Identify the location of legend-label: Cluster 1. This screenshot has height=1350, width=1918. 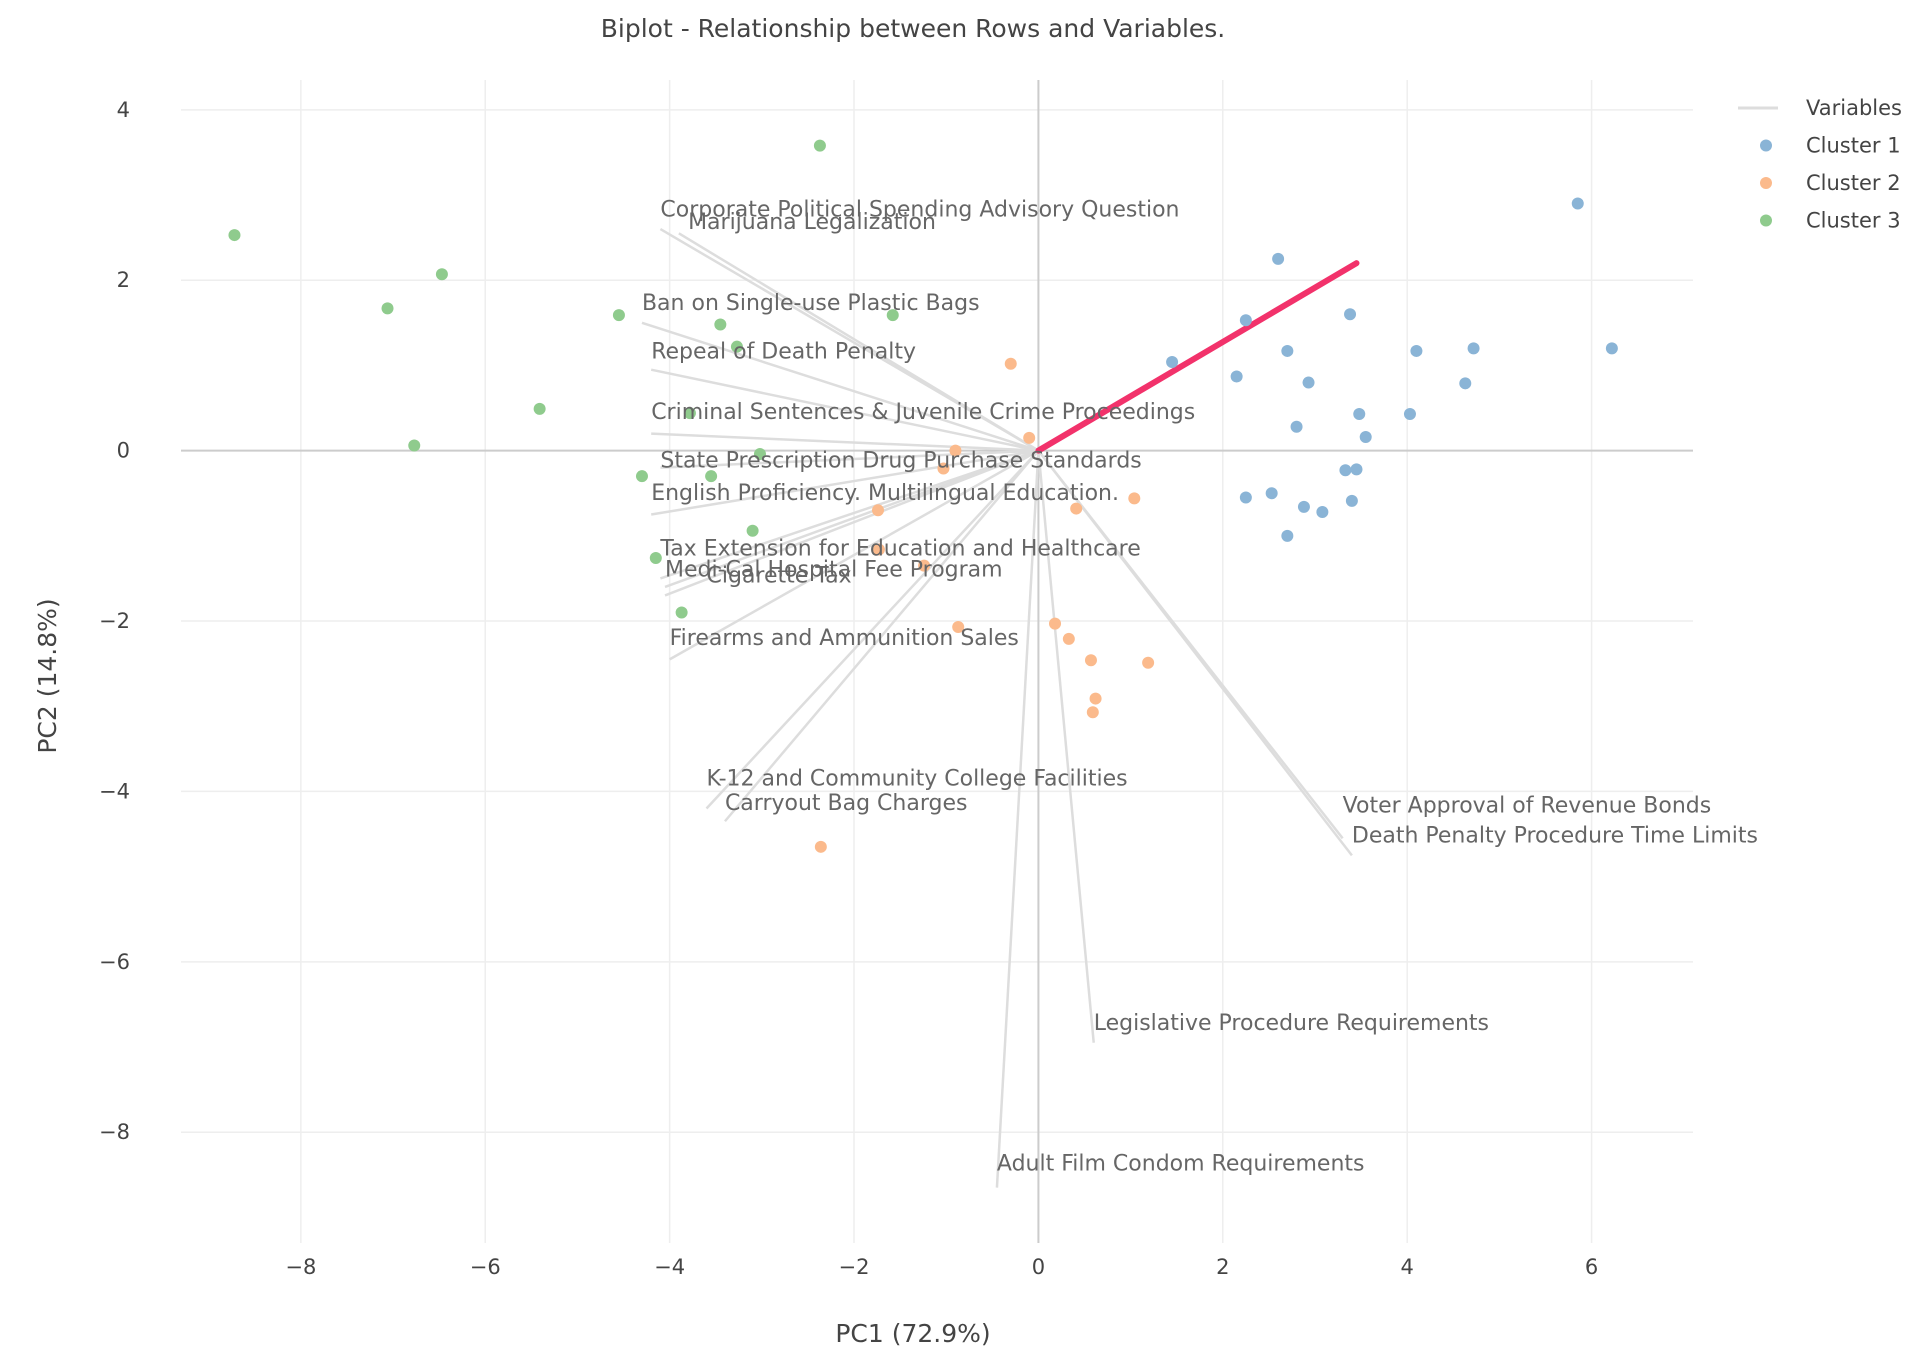
(1853, 146).